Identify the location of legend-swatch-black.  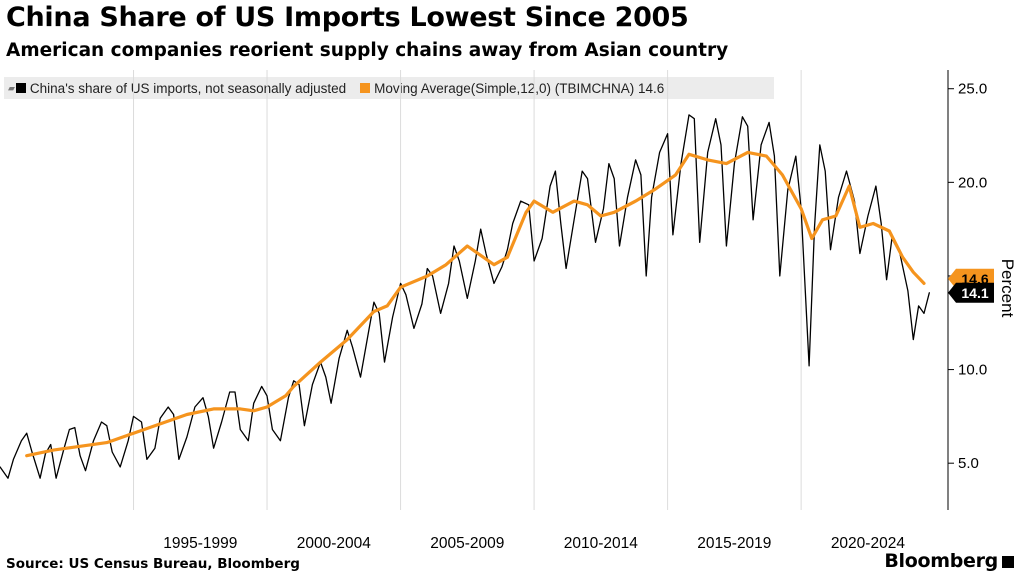
(20, 88).